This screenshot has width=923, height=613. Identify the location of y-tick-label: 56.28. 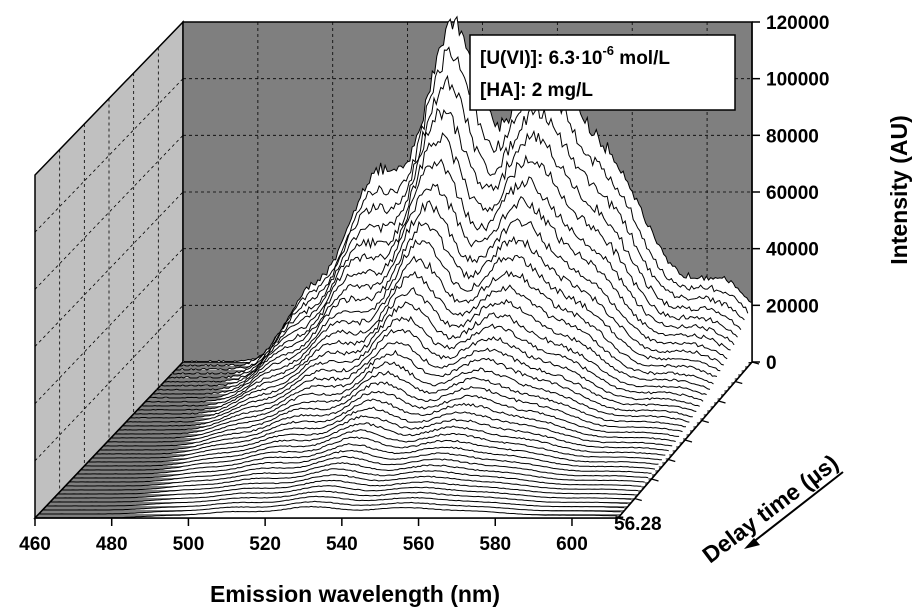
(638, 524).